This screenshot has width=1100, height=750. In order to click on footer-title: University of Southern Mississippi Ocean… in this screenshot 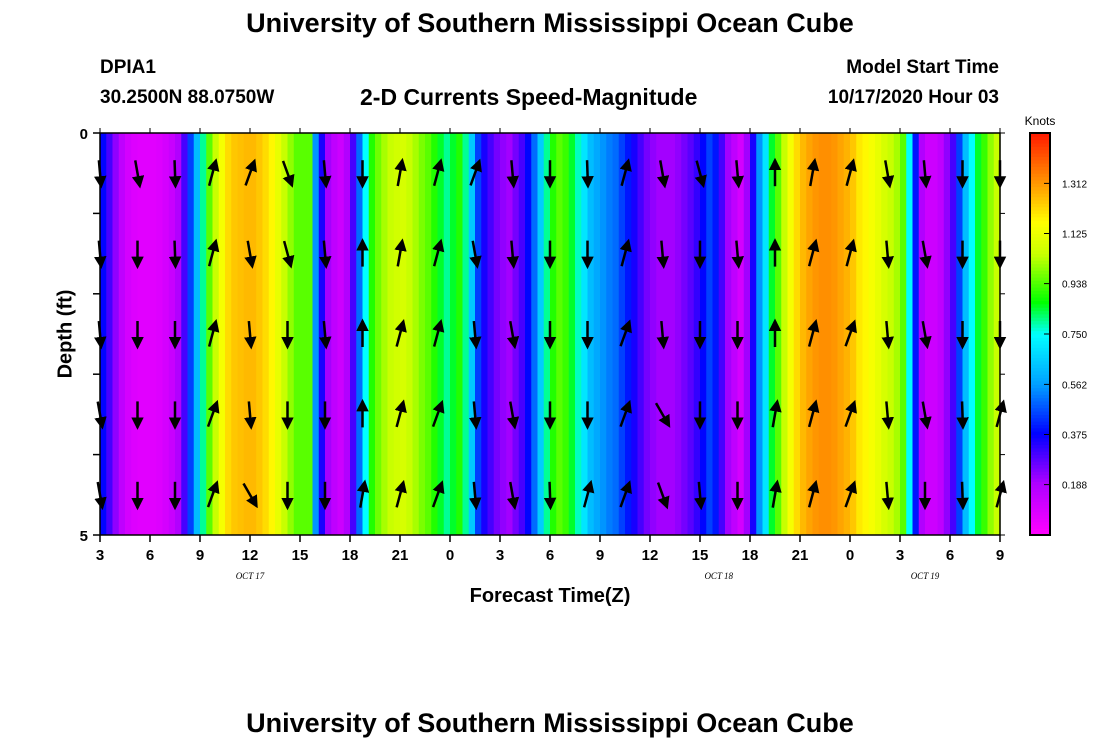, I will do `click(550, 723)`.